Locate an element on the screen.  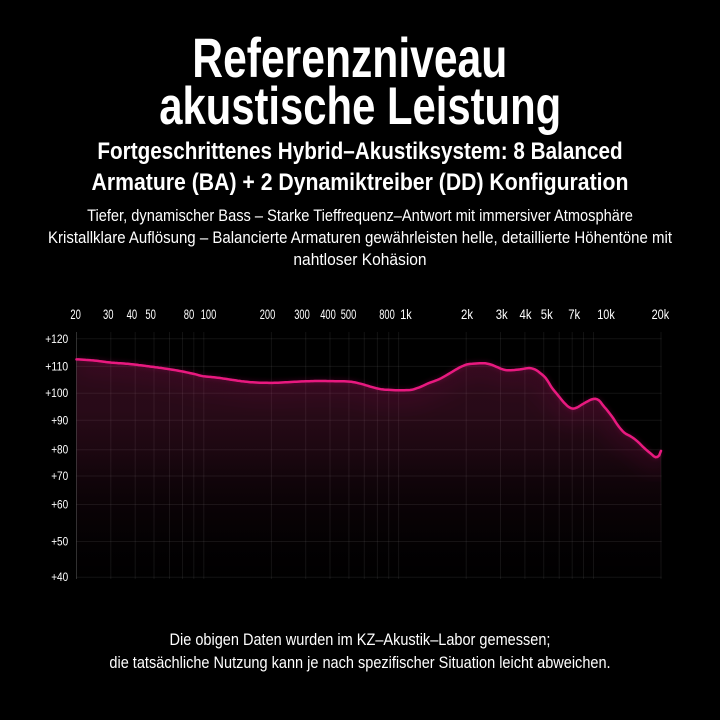
svg-text: +60 is located at coordinates (59, 506).